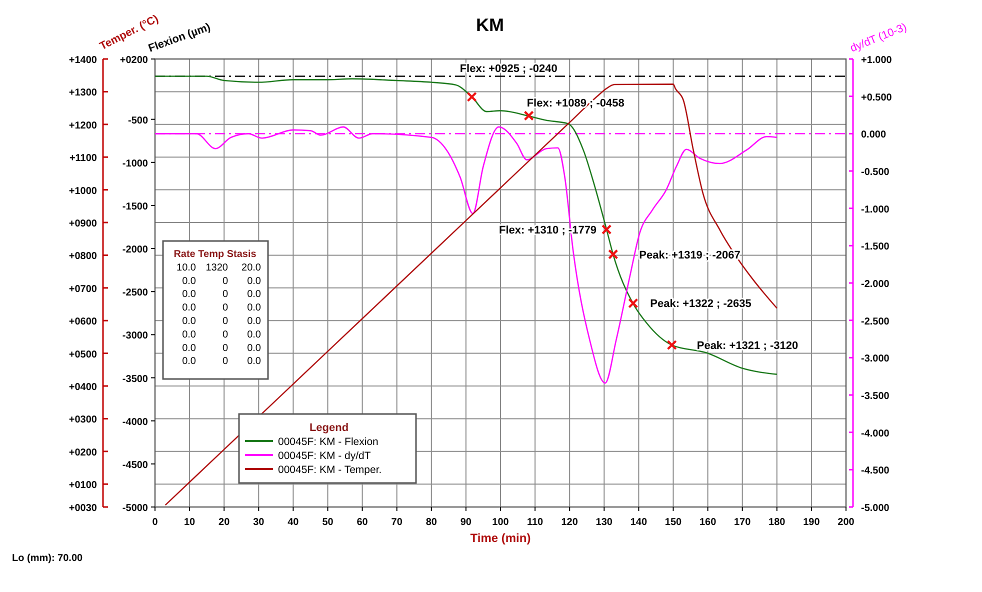 The height and width of the screenshot is (592, 982). What do you see at coordinates (873, 135) in the screenshot?
I see `y2-tick-label: 0.000` at bounding box center [873, 135].